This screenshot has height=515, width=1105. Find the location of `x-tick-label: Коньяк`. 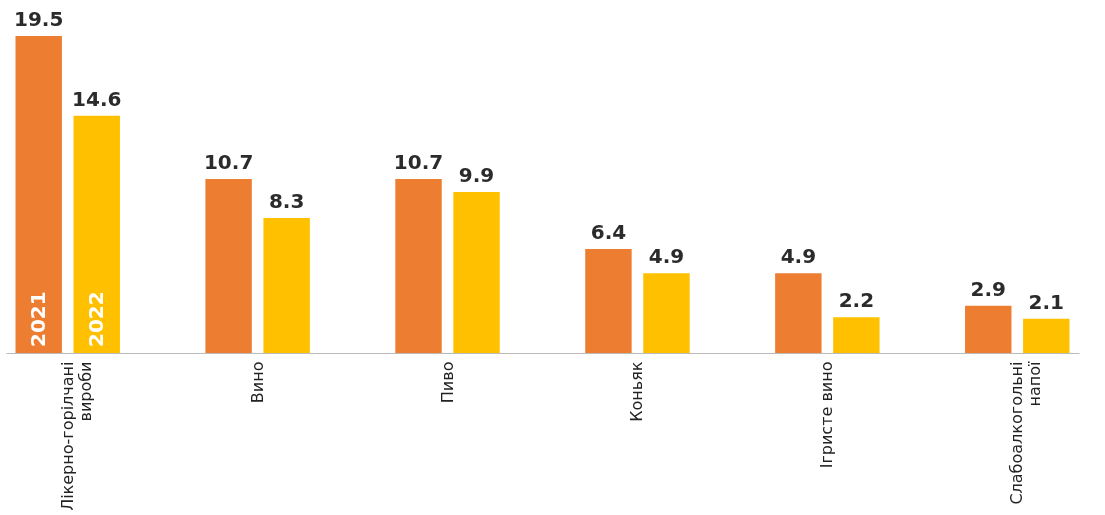

x-tick-label: Коньяк is located at coordinates (637, 391).